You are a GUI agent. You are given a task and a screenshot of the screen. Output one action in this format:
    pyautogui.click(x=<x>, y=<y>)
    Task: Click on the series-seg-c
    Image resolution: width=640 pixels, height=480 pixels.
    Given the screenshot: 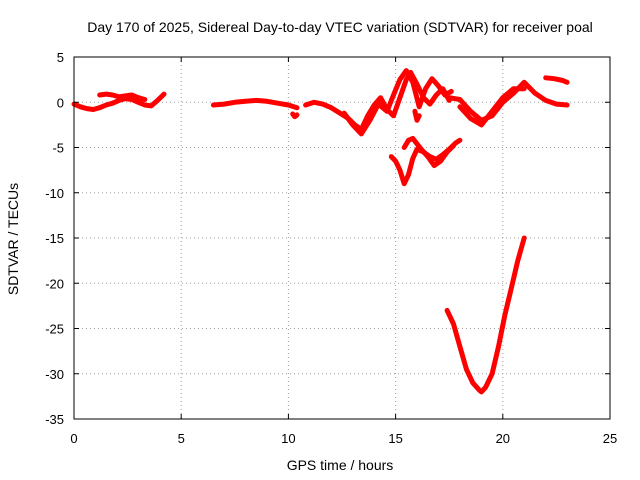 What is the action you would take?
    pyautogui.click(x=255, y=104)
    